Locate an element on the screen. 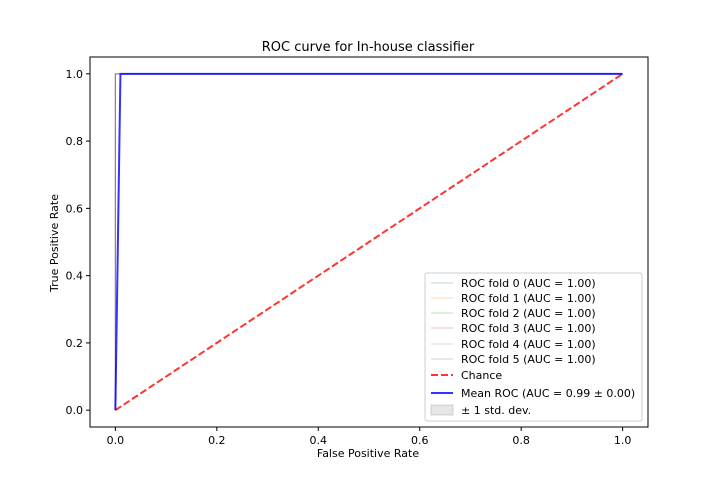  x-tick-label: 0.4 is located at coordinates (319, 440).